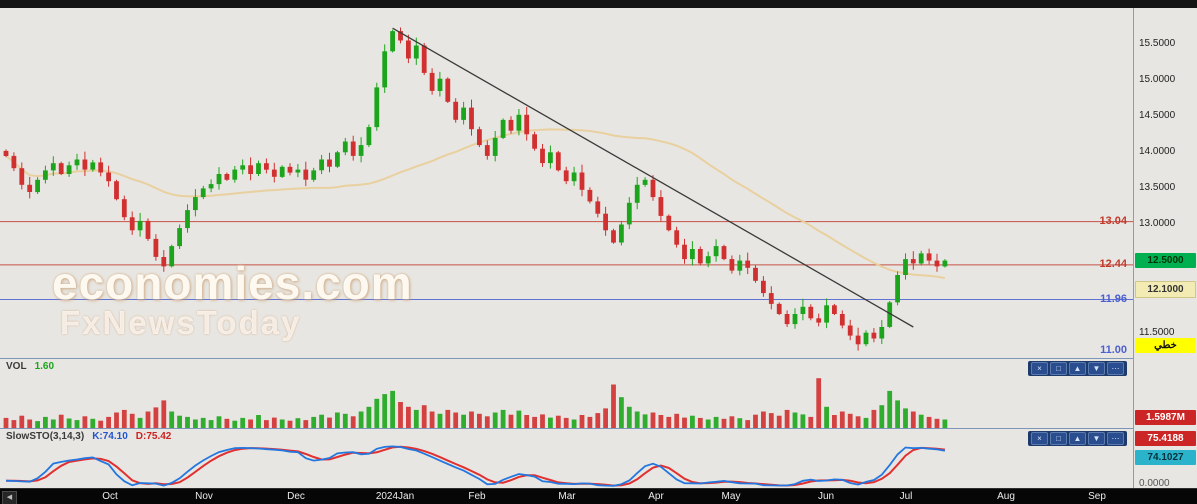 The height and width of the screenshot is (504, 1197). I want to click on window-top-border, so click(598, 4).